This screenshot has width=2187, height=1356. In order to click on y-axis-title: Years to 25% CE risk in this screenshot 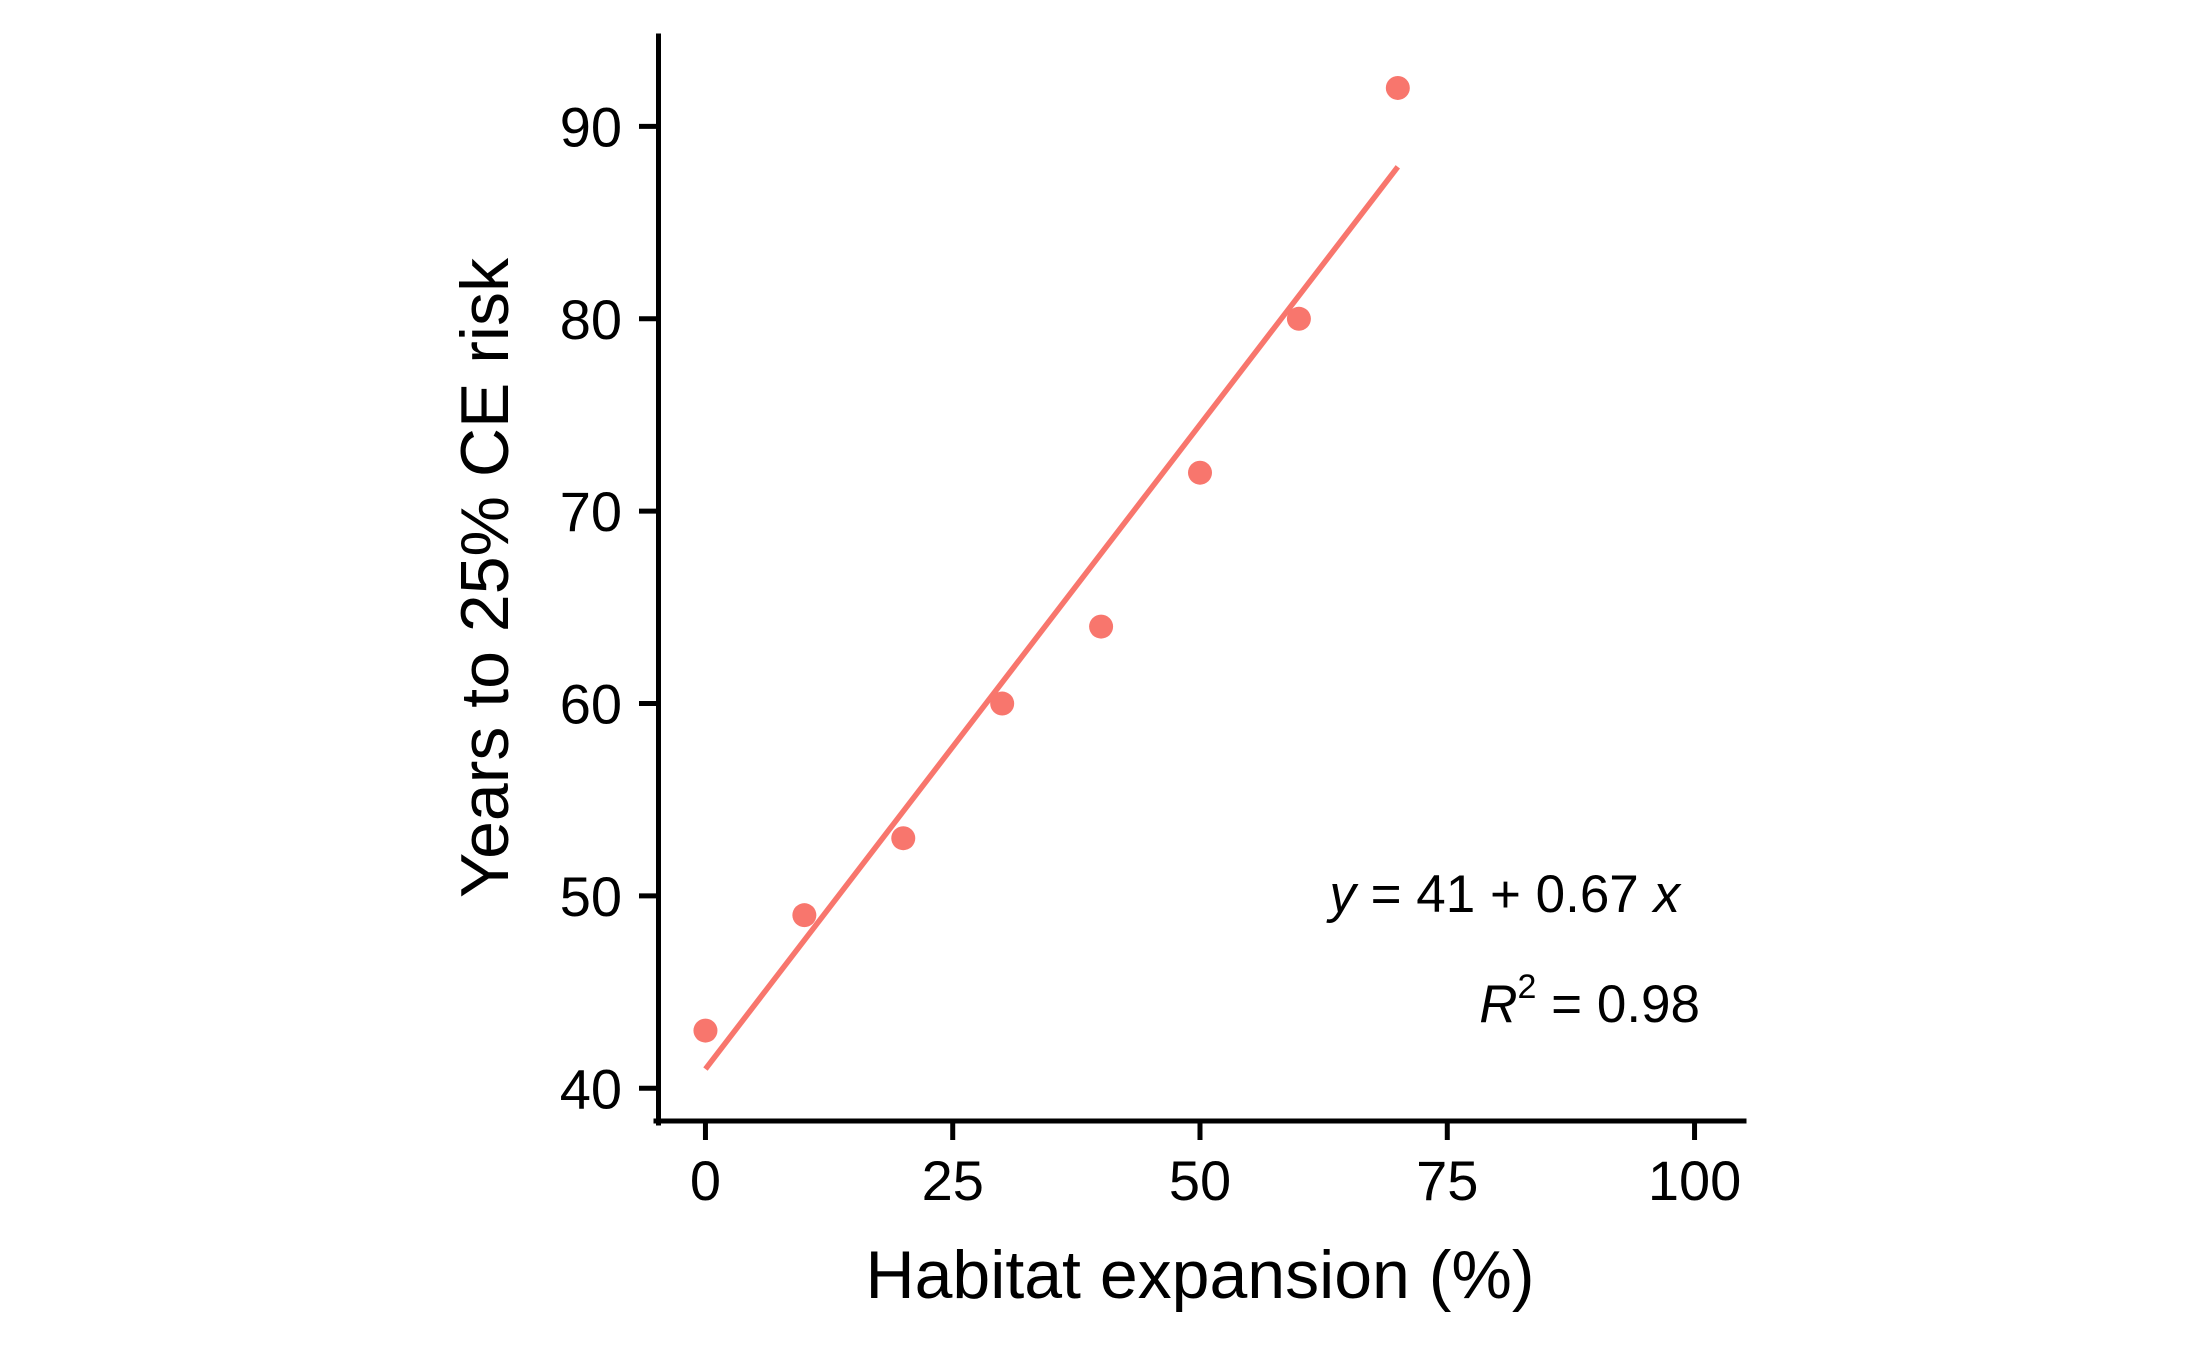, I will do `click(485, 577)`.